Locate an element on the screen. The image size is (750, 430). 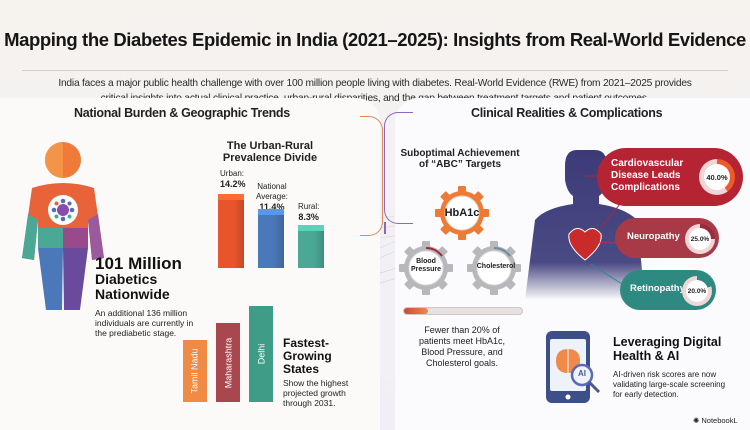
abc-gears is located at coordinates (460, 240).